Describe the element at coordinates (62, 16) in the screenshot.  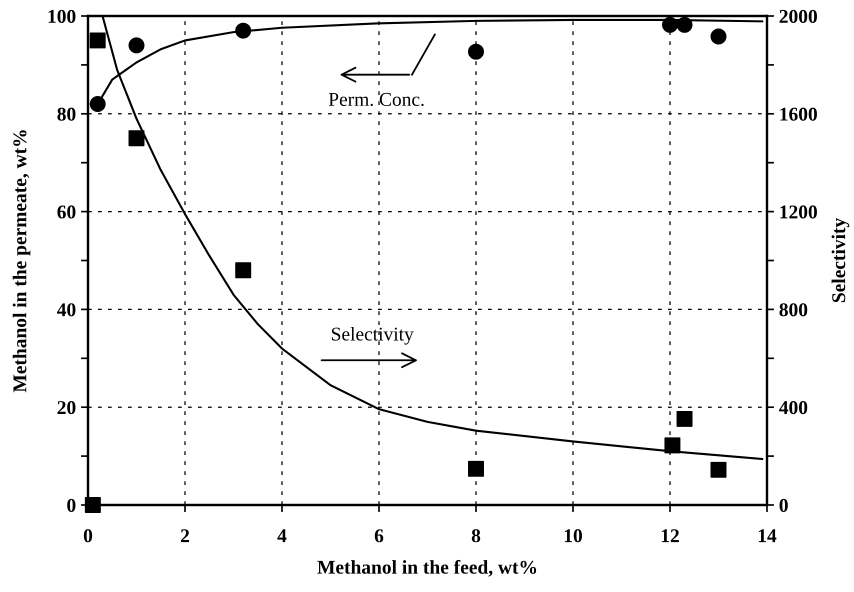
I see `y-tick-label: 100` at that location.